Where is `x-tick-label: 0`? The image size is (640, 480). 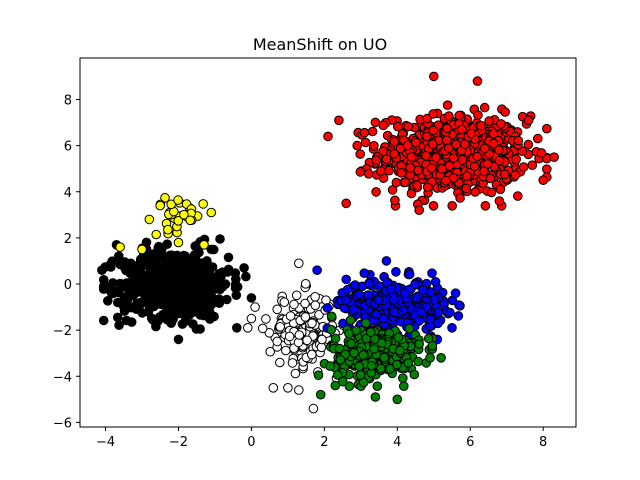
x-tick-label: 0 is located at coordinates (251, 442).